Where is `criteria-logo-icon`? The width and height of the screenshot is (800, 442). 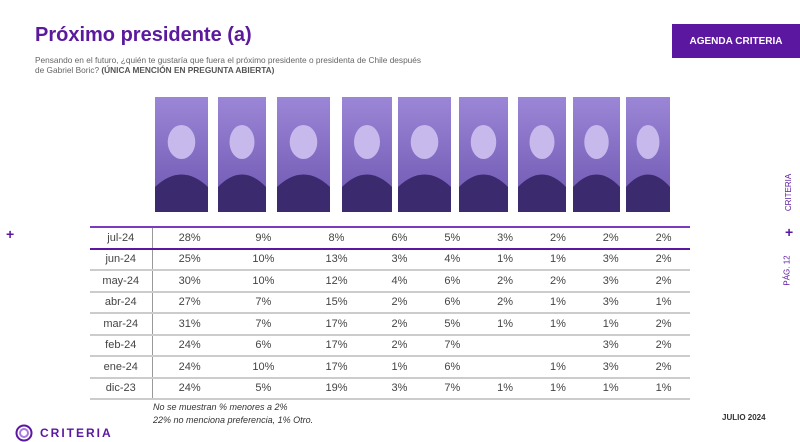
criteria-logo-icon is located at coordinates (24, 433).